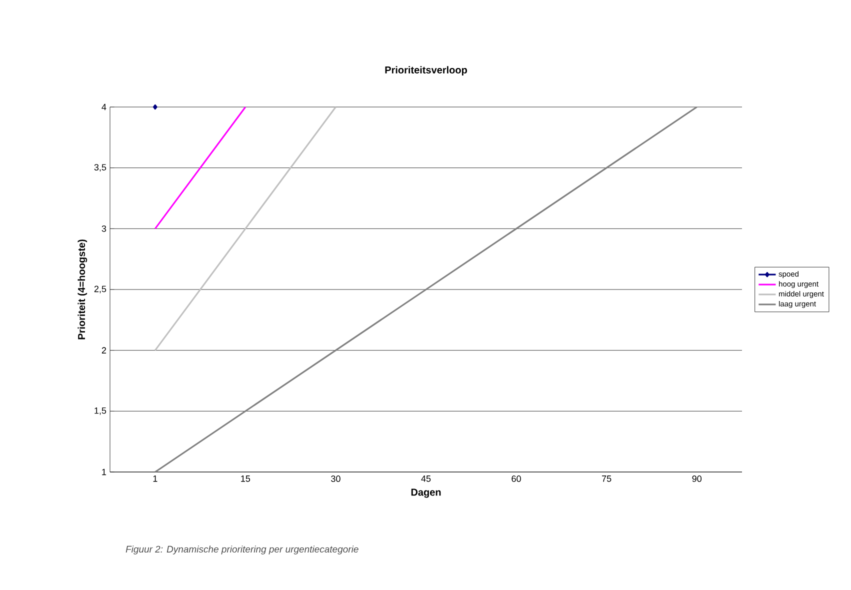 The height and width of the screenshot is (590, 851). Describe the element at coordinates (242, 550) in the screenshot. I see `text: Figuur 2: Dynamische prioritering per urgentiecategorie` at that location.